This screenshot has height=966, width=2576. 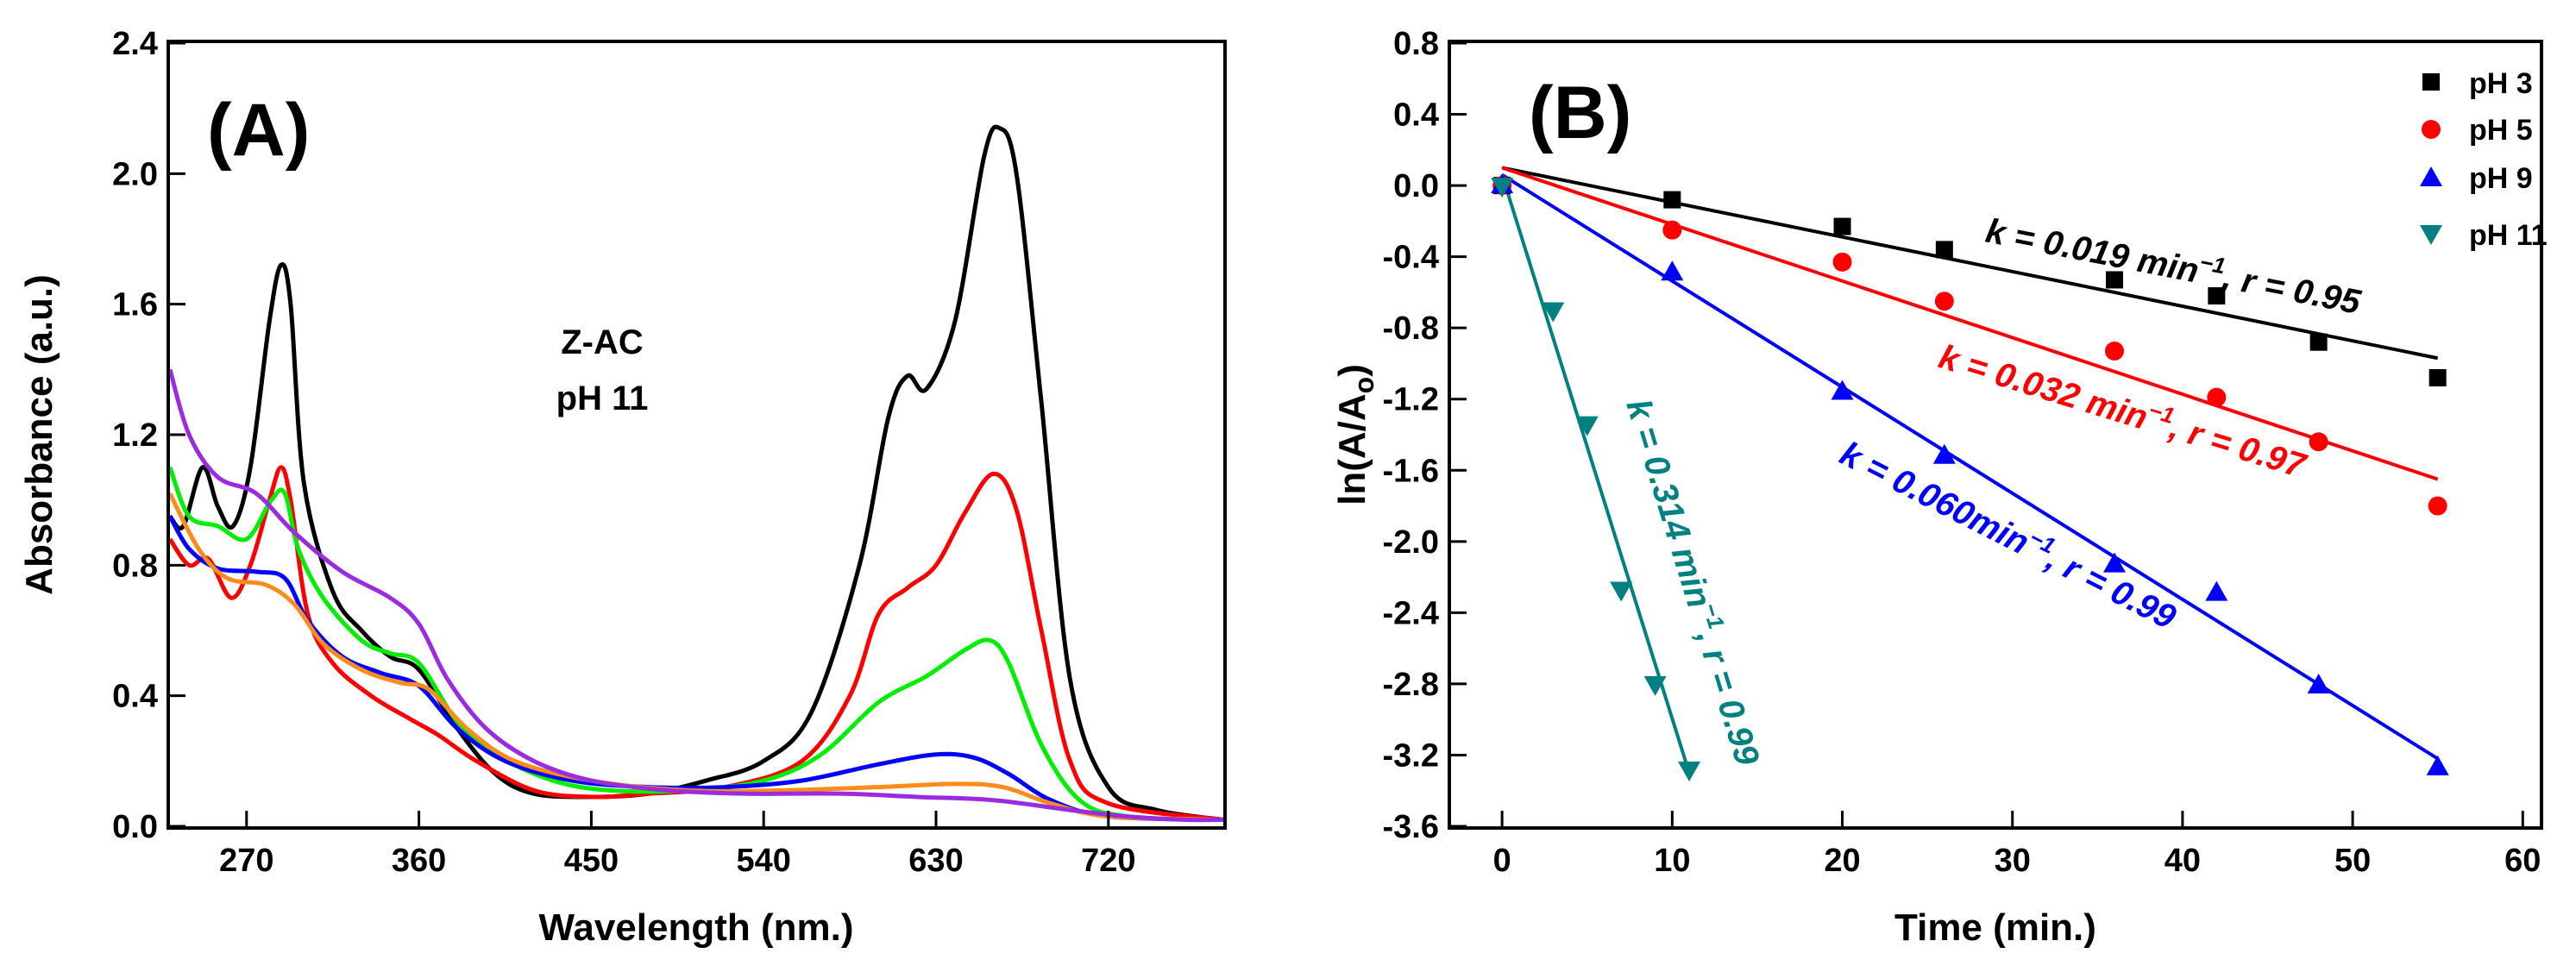 I want to click on y-tick-label-a: 0.8, so click(x=135, y=566).